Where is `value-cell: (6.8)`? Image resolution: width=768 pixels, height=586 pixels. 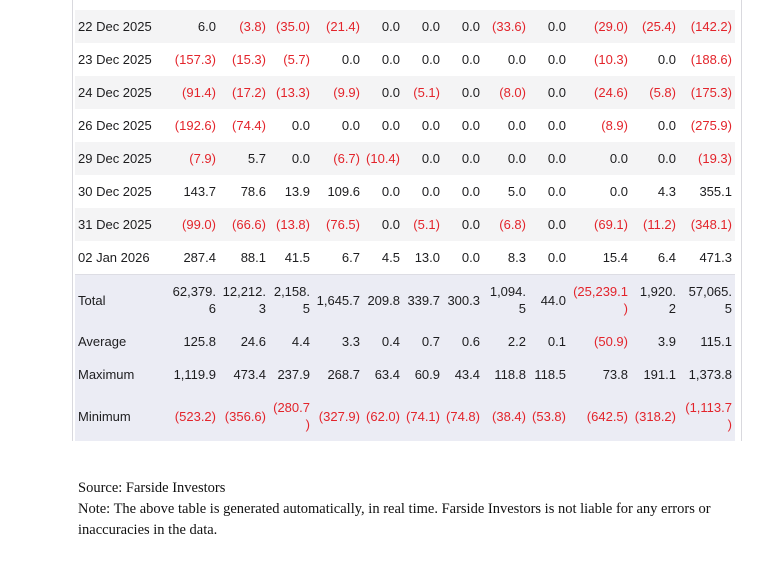
value-cell: (6.8) is located at coordinates (512, 224).